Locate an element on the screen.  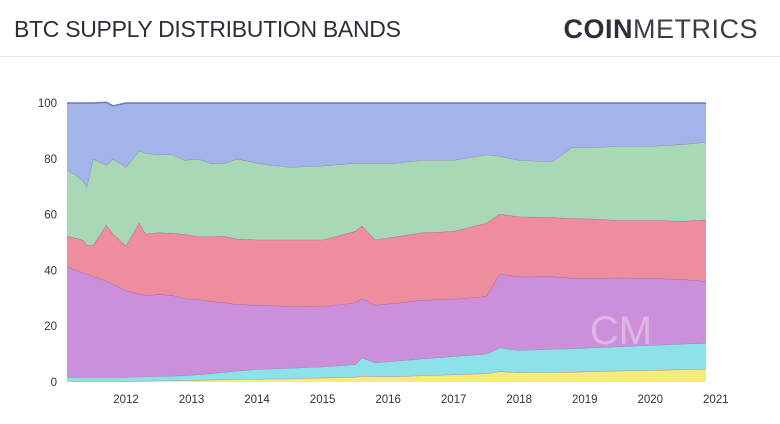
y-tick-label: 20 is located at coordinates (50, 327).